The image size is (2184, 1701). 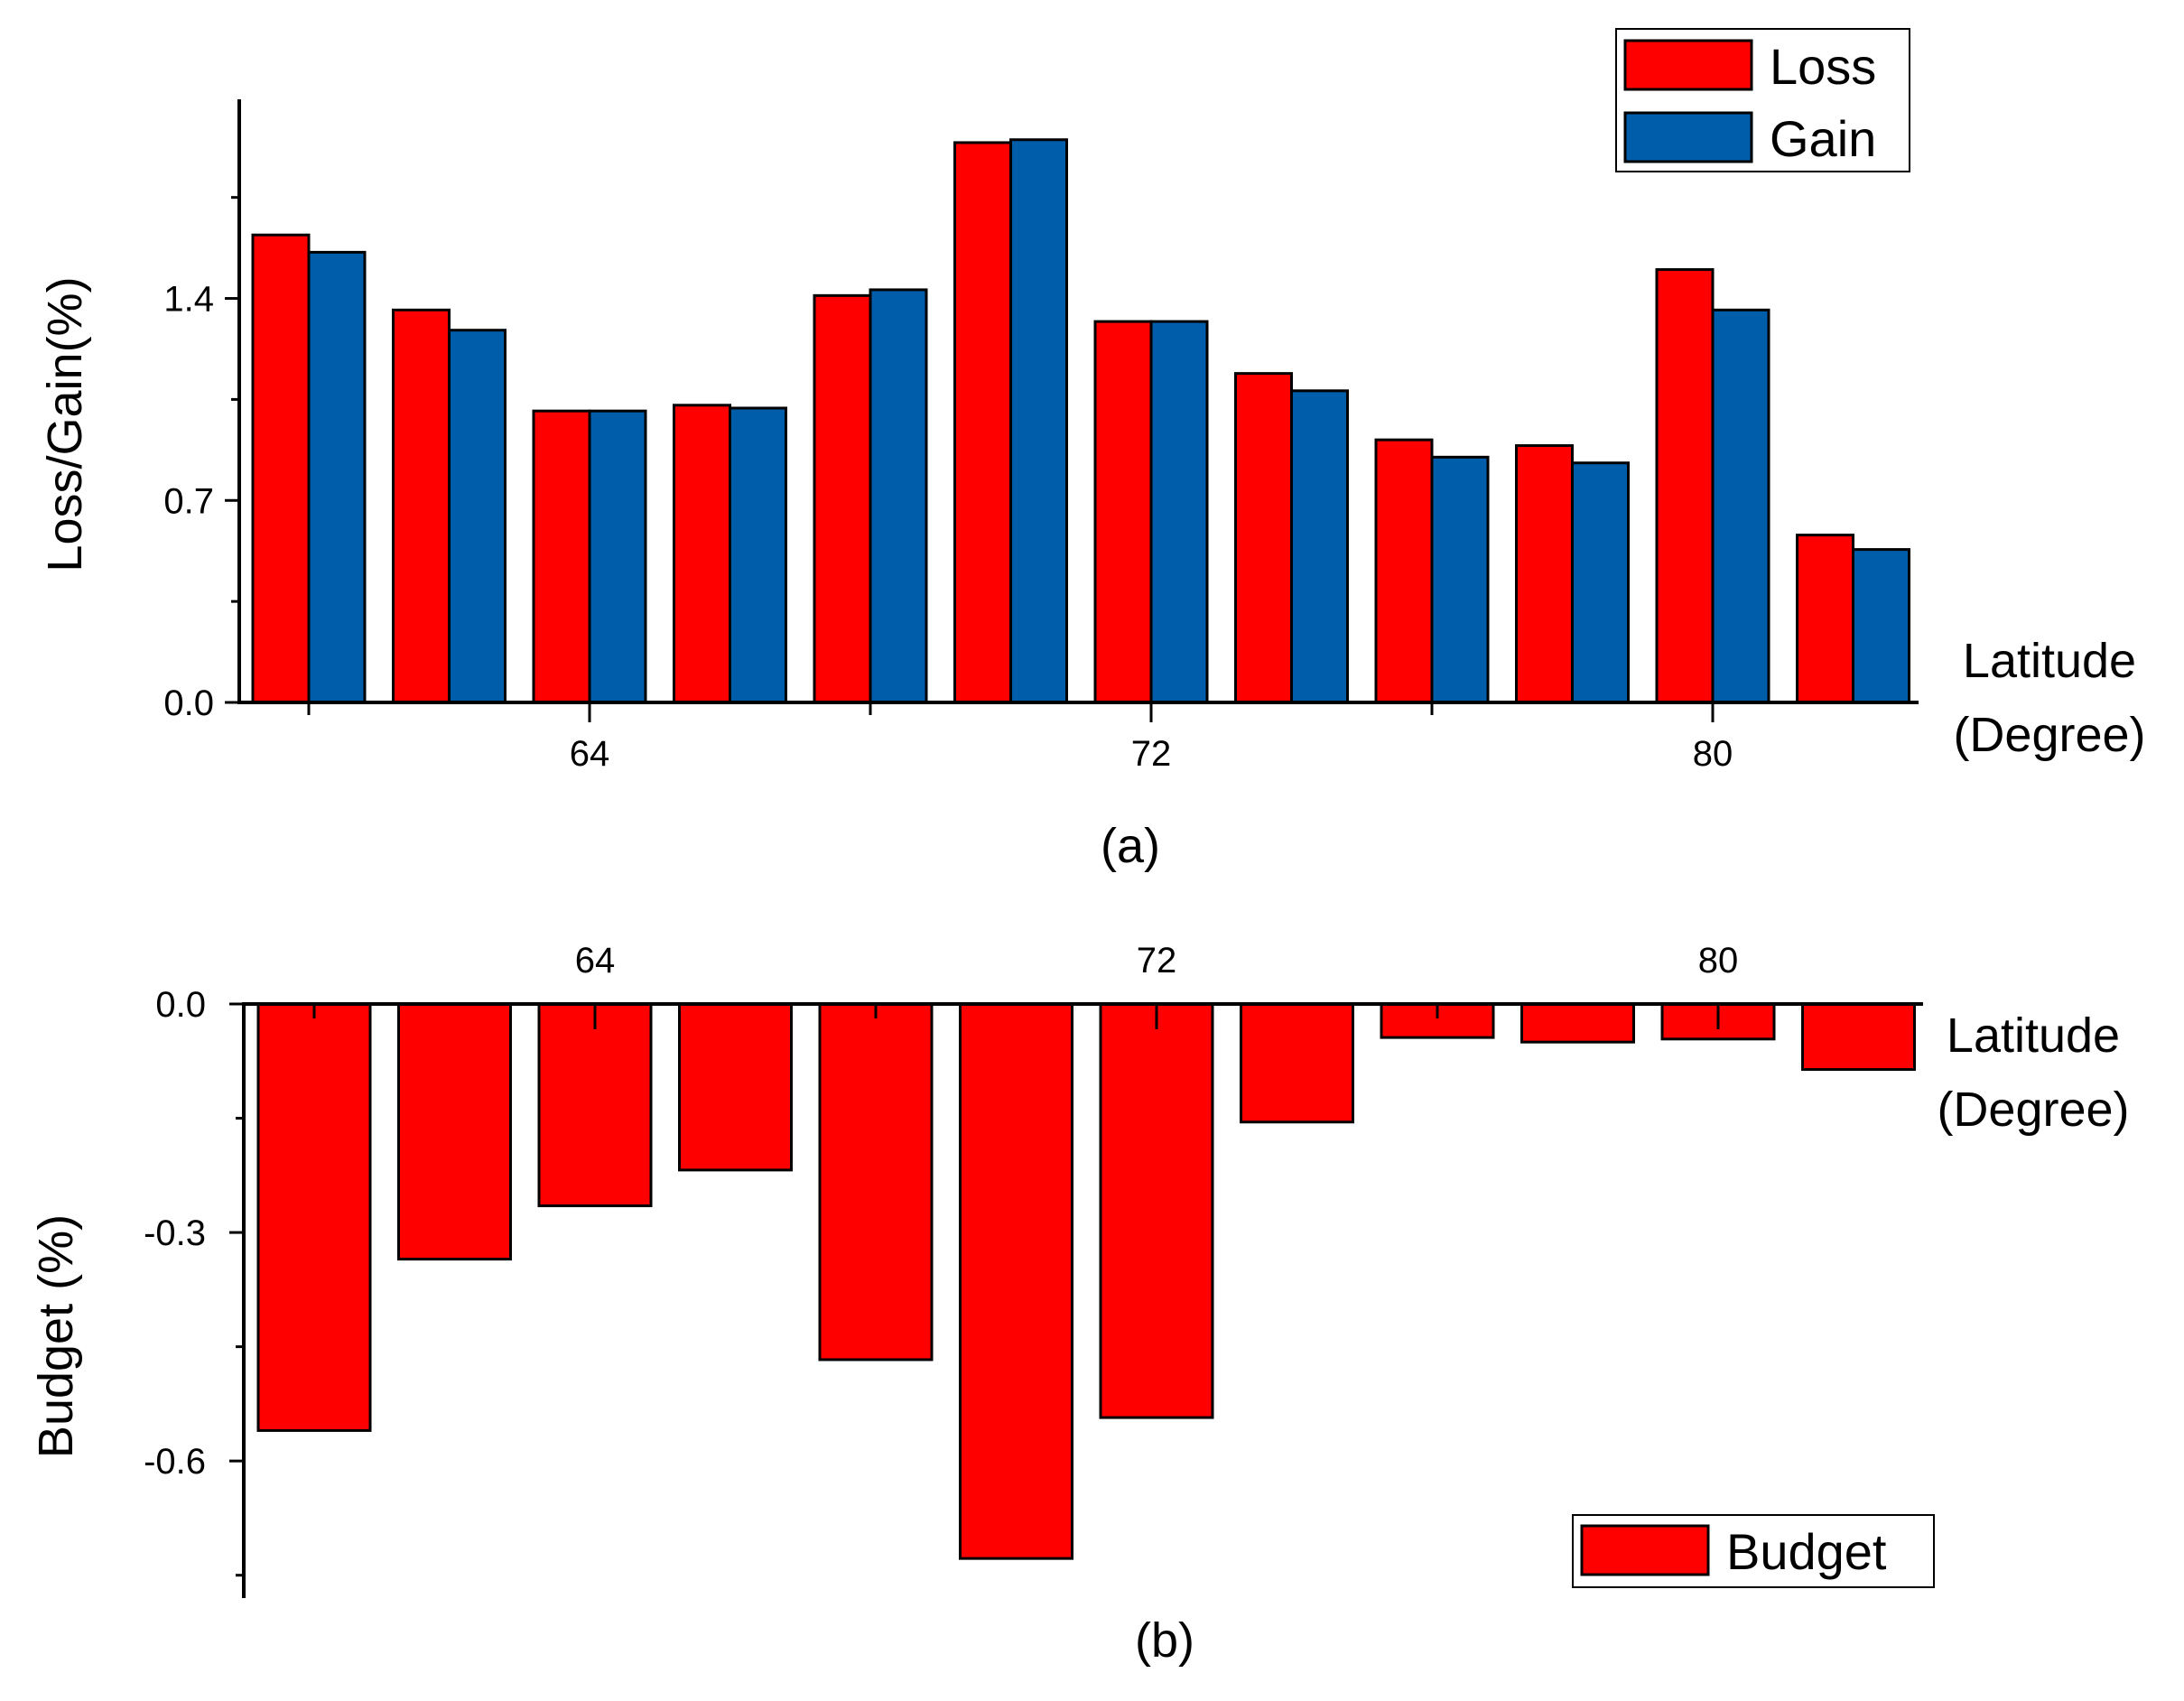 What do you see at coordinates (1164, 1640) in the screenshot?
I see `panel-b-label: (b)` at bounding box center [1164, 1640].